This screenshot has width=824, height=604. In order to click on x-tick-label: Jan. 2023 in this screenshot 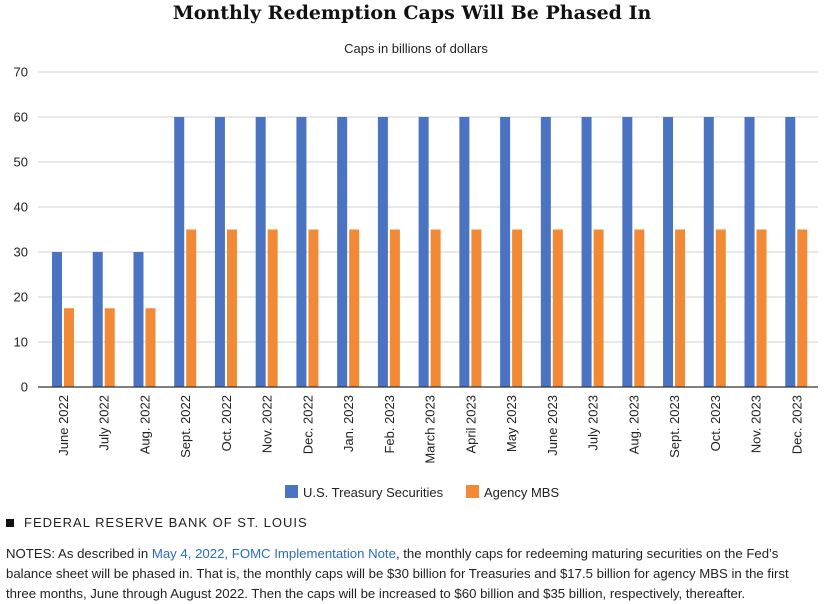, I will do `click(348, 423)`.